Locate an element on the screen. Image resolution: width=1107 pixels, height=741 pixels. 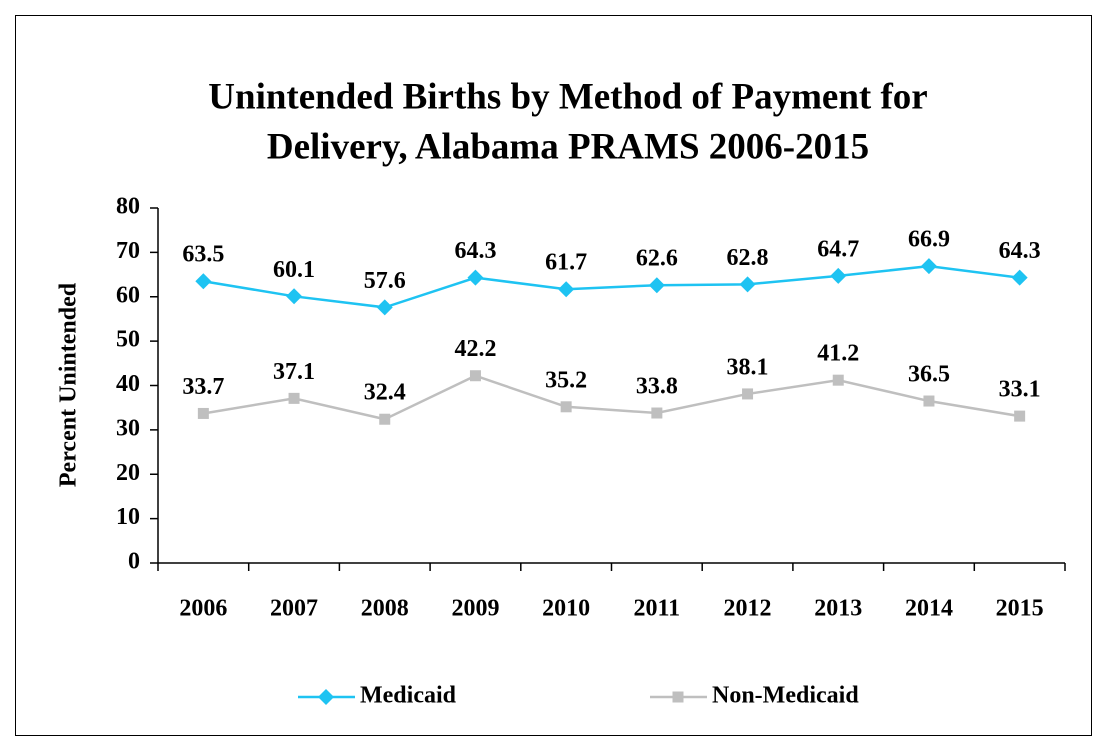
data-label: 41.2 is located at coordinates (838, 354).